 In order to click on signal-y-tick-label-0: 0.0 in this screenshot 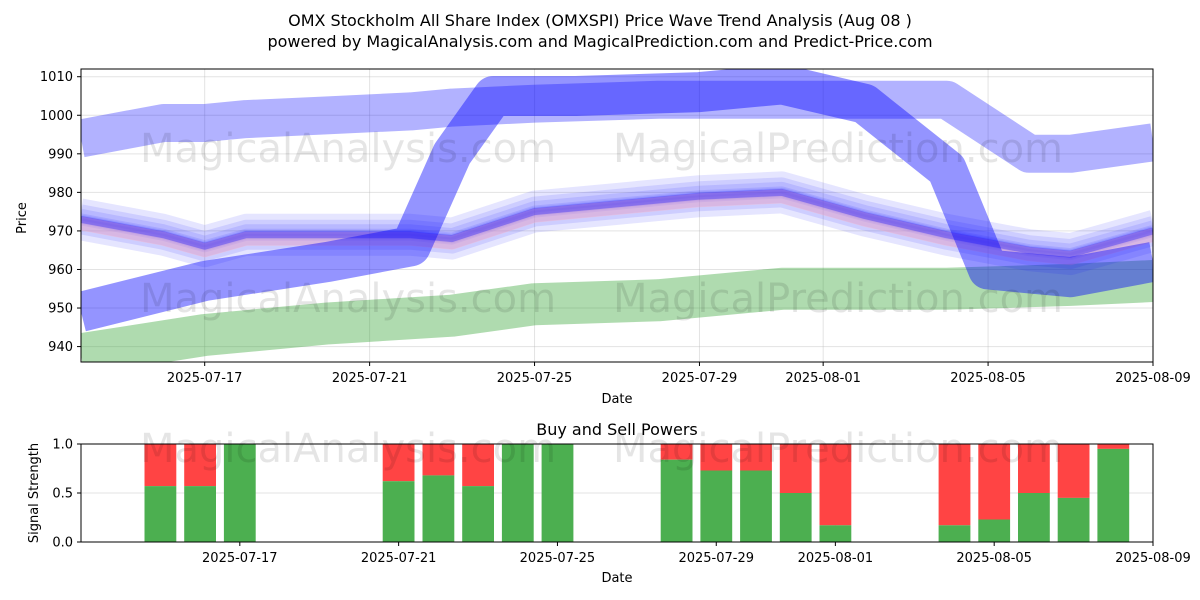, I will do `click(62, 543)`.